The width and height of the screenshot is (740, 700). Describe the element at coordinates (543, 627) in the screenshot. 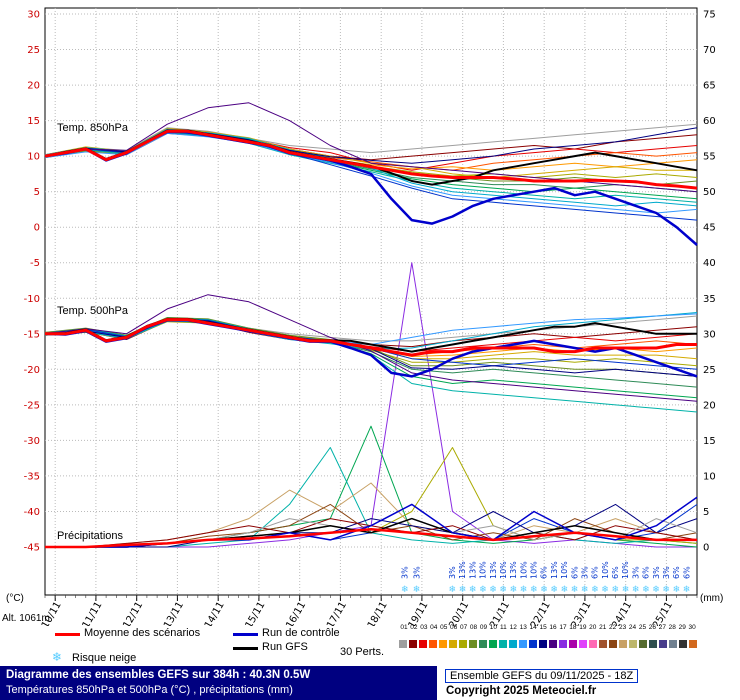

I see `member-number: 15` at that location.